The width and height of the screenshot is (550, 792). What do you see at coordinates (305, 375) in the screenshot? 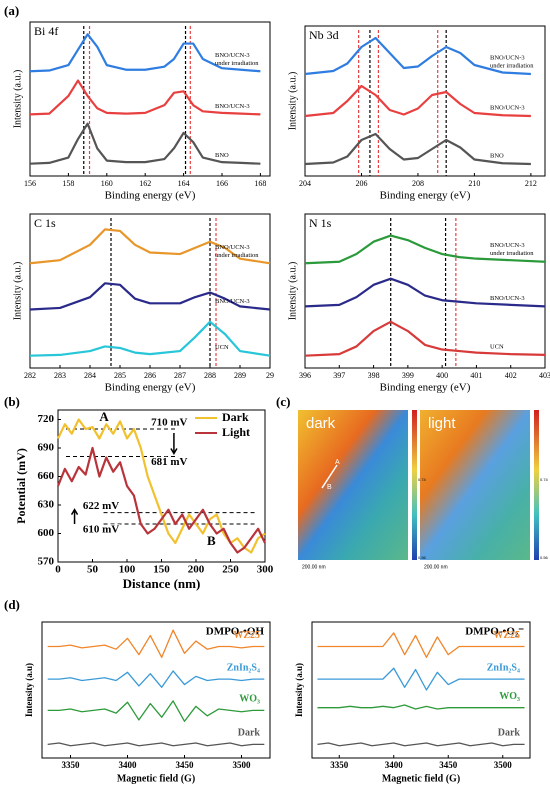
I see `x-tick-label: 396` at bounding box center [305, 375].